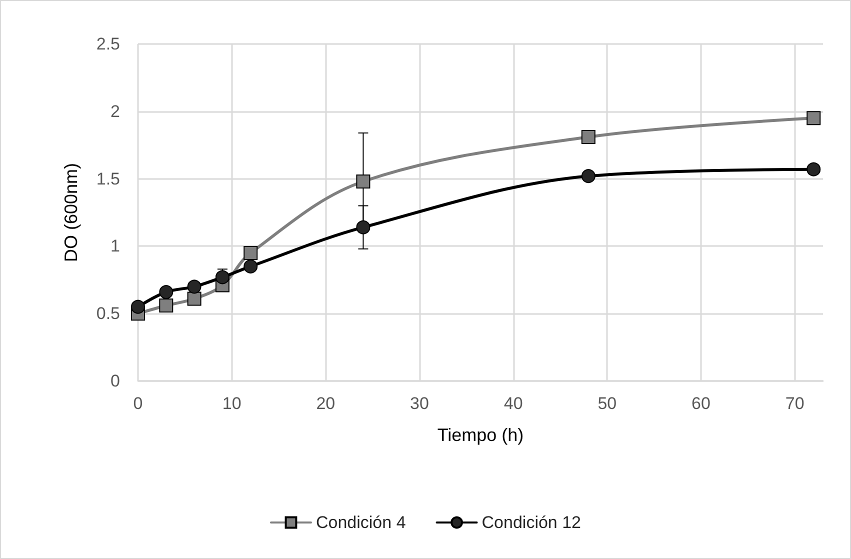 The height and width of the screenshot is (559, 851). What do you see at coordinates (326, 403) in the screenshot?
I see `x-tick-label: 20` at bounding box center [326, 403].